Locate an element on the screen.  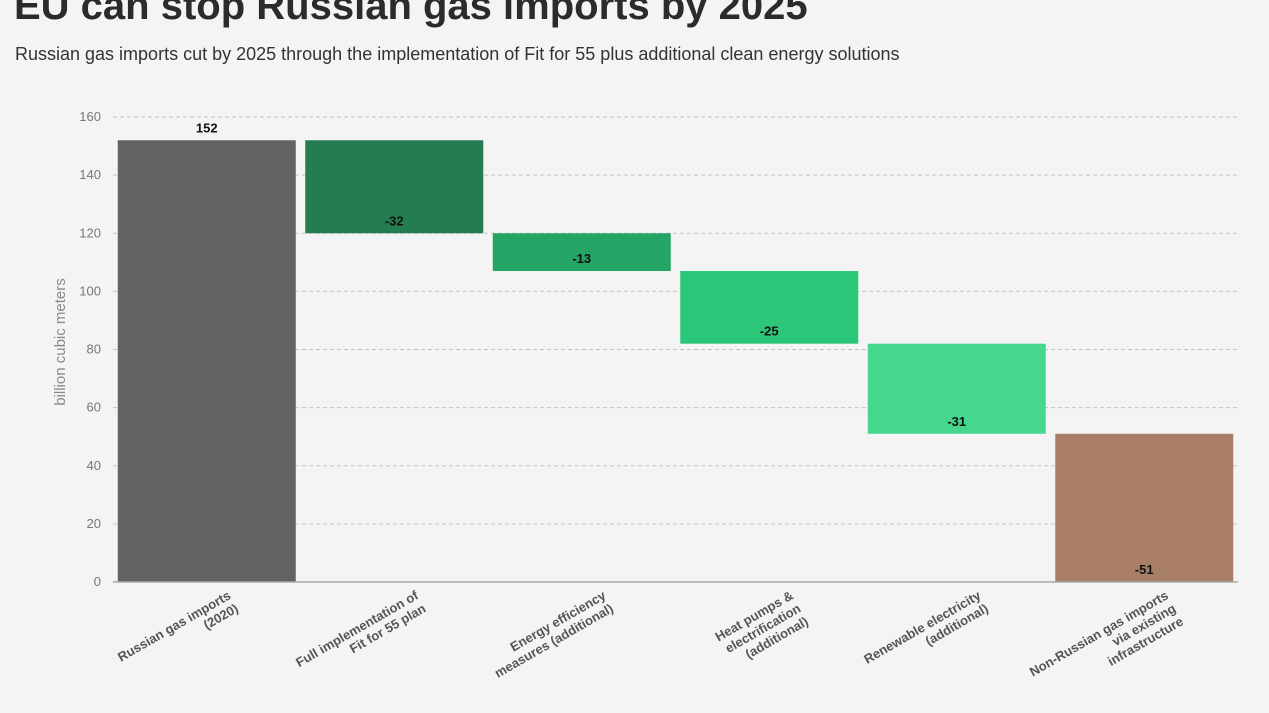
data-label: -31 is located at coordinates (956, 421).